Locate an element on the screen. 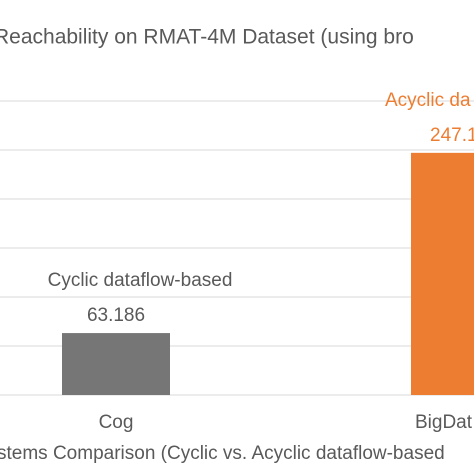 This screenshot has height=474, width=474. annotation: Acyclic da is located at coordinates (428, 100).